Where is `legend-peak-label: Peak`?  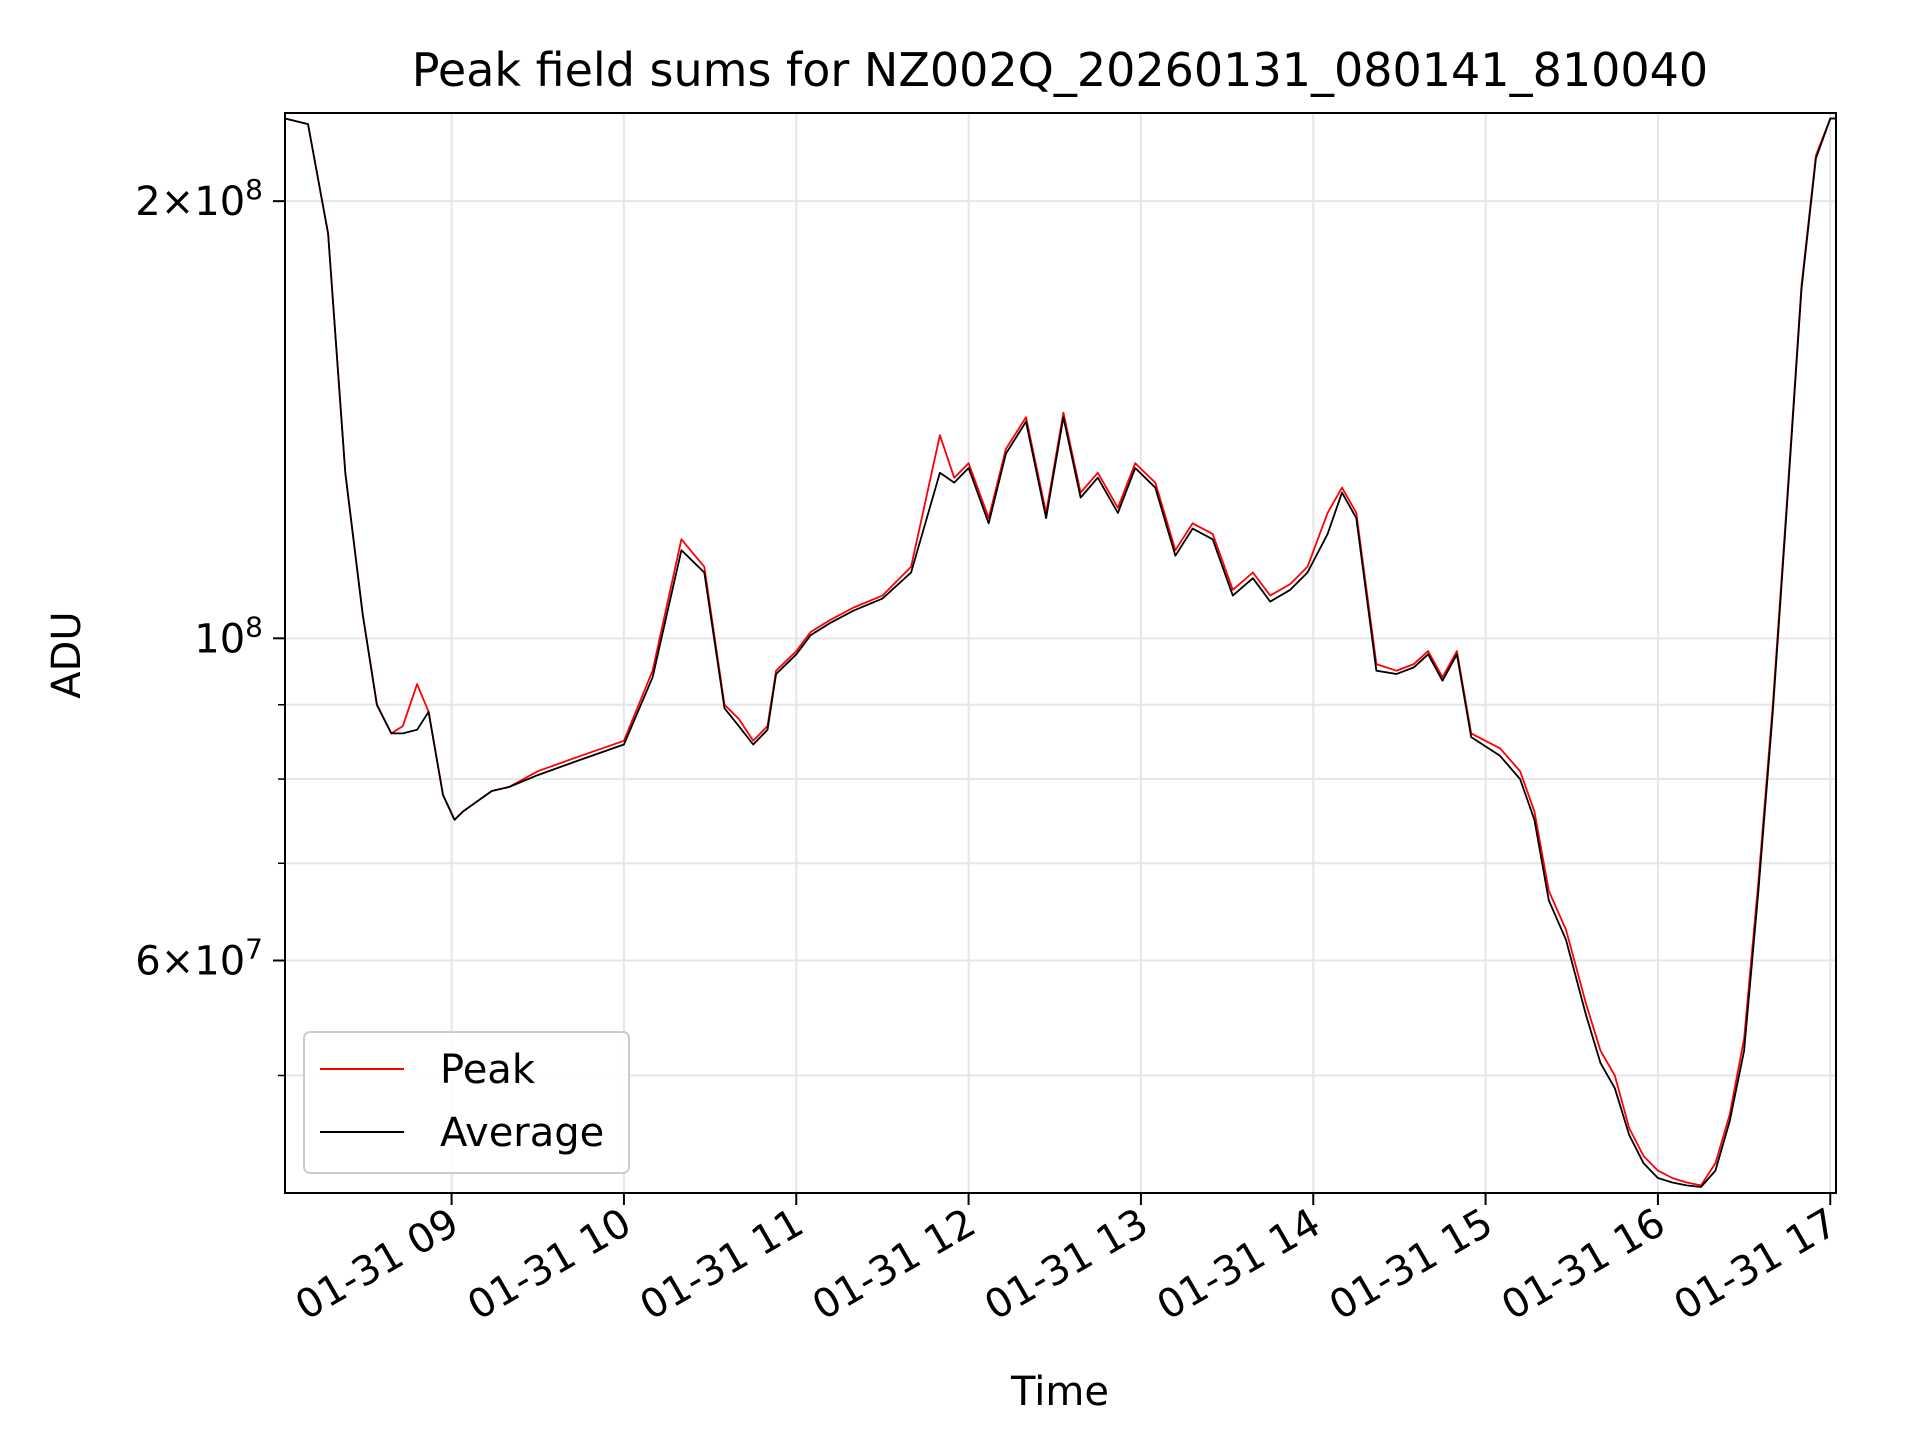
legend-peak-label: Peak is located at coordinates (488, 1070).